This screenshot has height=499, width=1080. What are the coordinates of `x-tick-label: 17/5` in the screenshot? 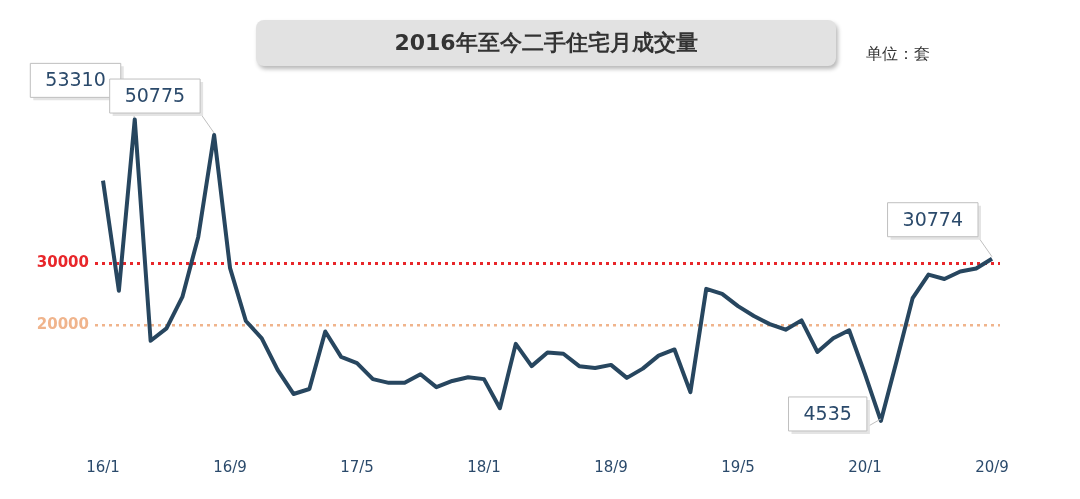 It's located at (357, 466).